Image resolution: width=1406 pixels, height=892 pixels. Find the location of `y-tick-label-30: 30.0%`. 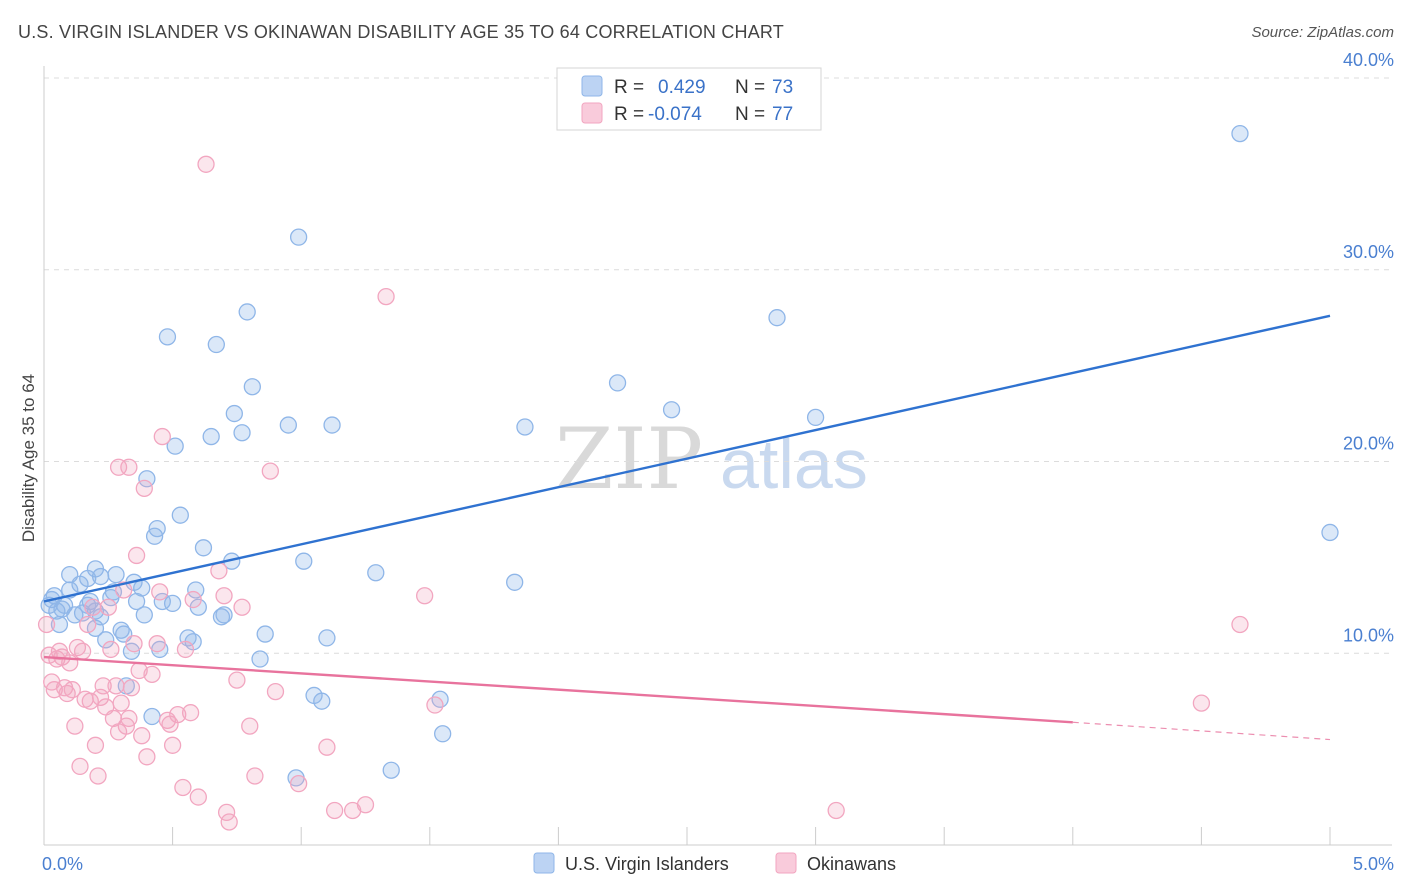

y-tick-label-30: 30.0% is located at coordinates (1368, 252).